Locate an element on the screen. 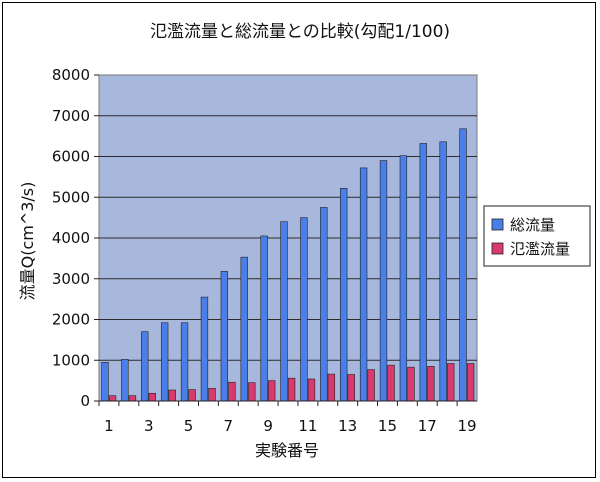  y-tick-label: 5000 is located at coordinates (71, 197).